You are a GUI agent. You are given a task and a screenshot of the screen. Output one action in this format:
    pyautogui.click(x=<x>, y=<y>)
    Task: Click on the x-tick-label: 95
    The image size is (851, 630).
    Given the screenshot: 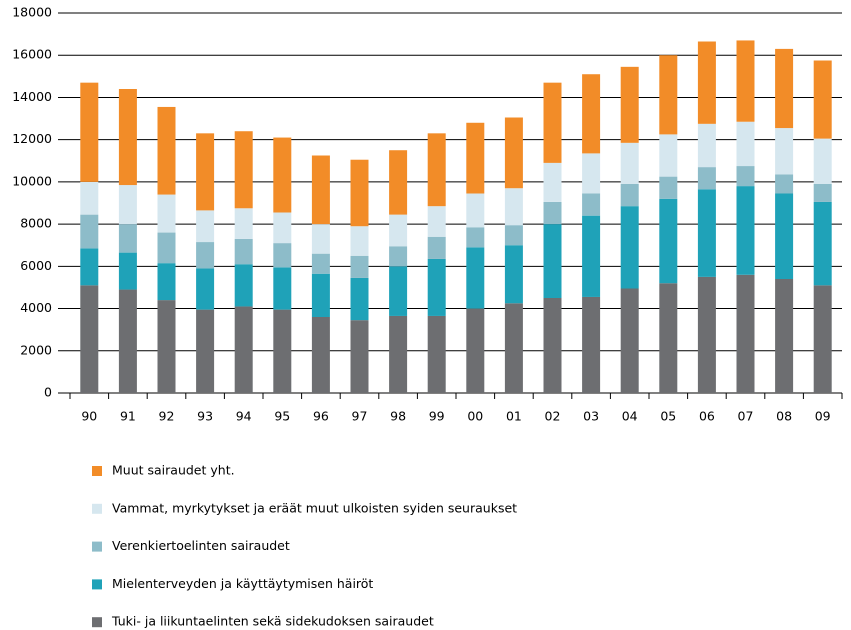 What is the action you would take?
    pyautogui.click(x=282, y=416)
    